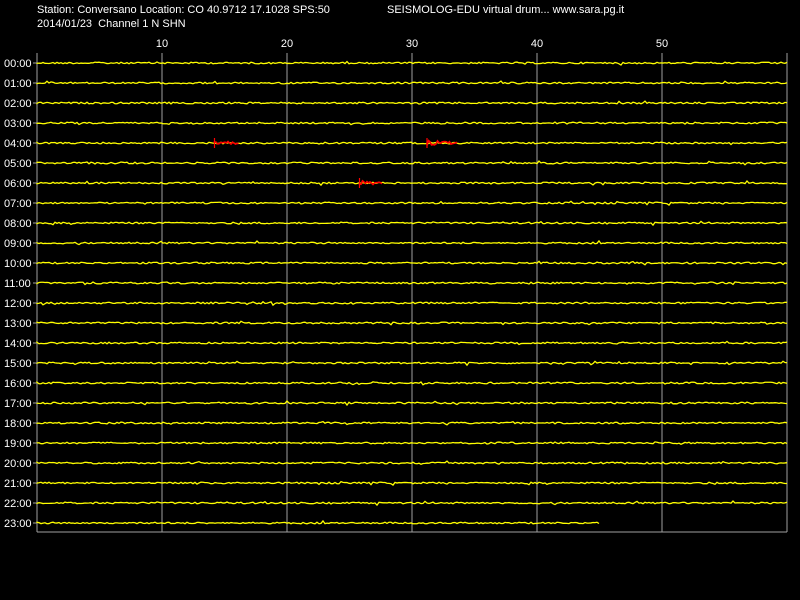 The height and width of the screenshot is (600, 800). I want to click on row-label-0100: 01:00, so click(18, 84).